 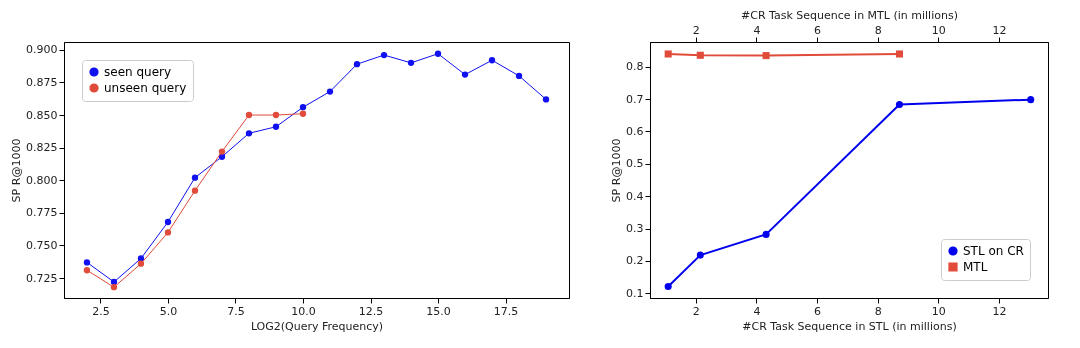 I want to click on x-tick-label: 6, so click(x=818, y=311).